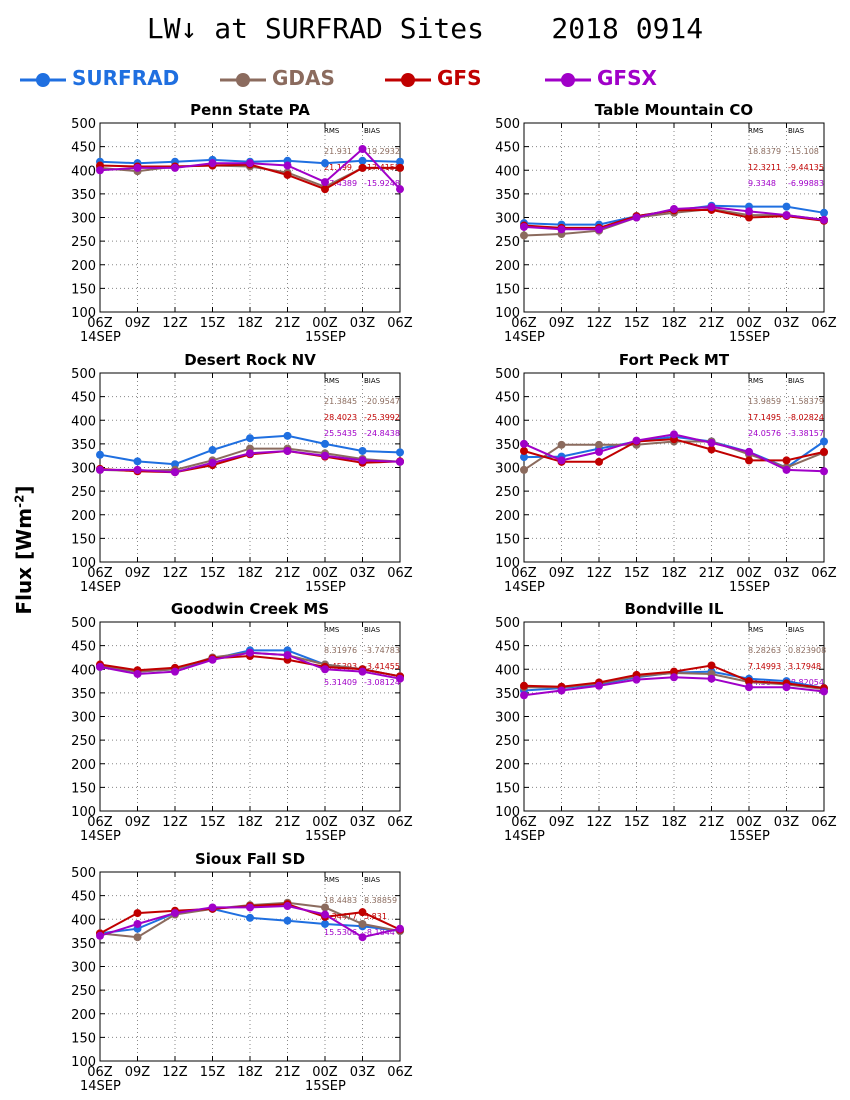 The width and height of the screenshot is (850, 1100). I want to click on stats-rms-gdas: 13.9859, so click(764, 401).